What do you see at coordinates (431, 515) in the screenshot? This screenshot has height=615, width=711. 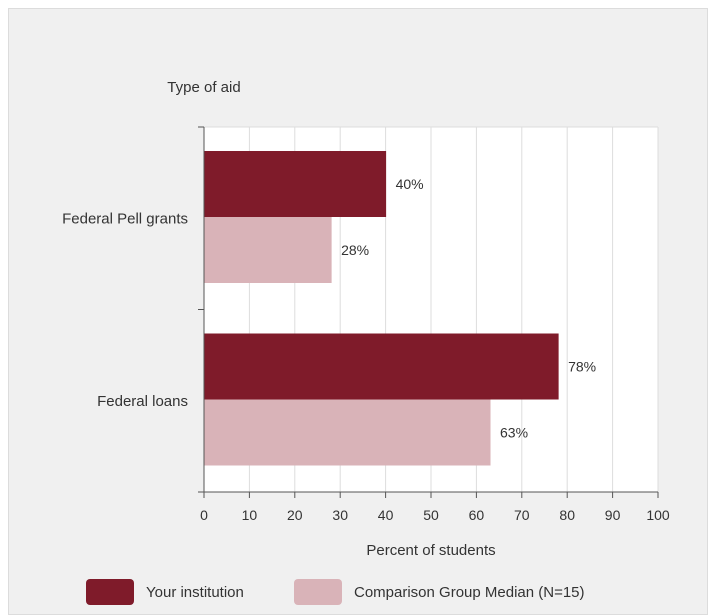 I see `x-tick-label: 50` at bounding box center [431, 515].